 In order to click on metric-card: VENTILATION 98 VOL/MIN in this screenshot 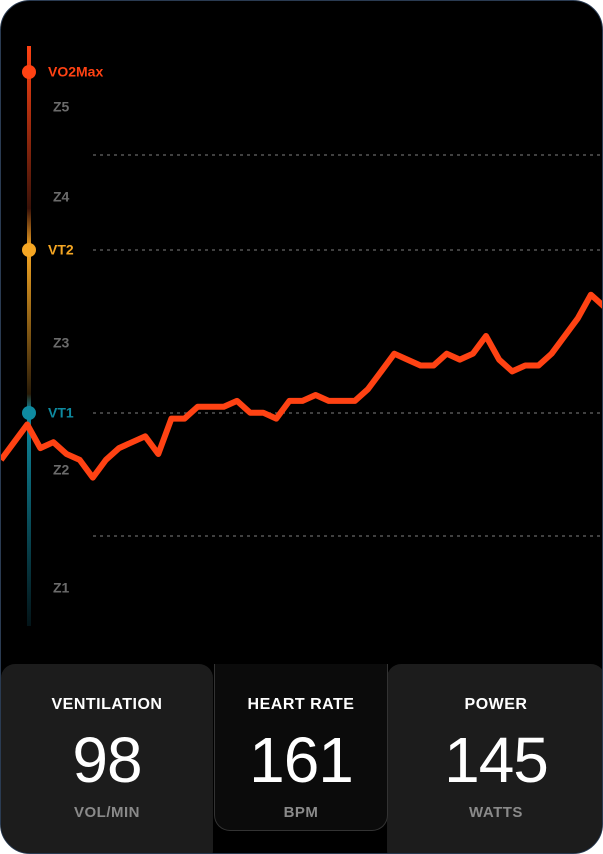, I will do `click(107, 758)`.